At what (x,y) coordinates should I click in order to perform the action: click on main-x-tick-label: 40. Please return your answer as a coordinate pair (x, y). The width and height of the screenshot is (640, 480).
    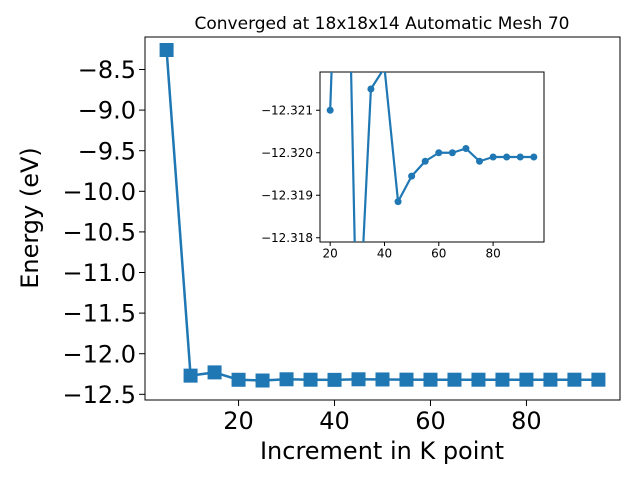
    Looking at the image, I should click on (334, 421).